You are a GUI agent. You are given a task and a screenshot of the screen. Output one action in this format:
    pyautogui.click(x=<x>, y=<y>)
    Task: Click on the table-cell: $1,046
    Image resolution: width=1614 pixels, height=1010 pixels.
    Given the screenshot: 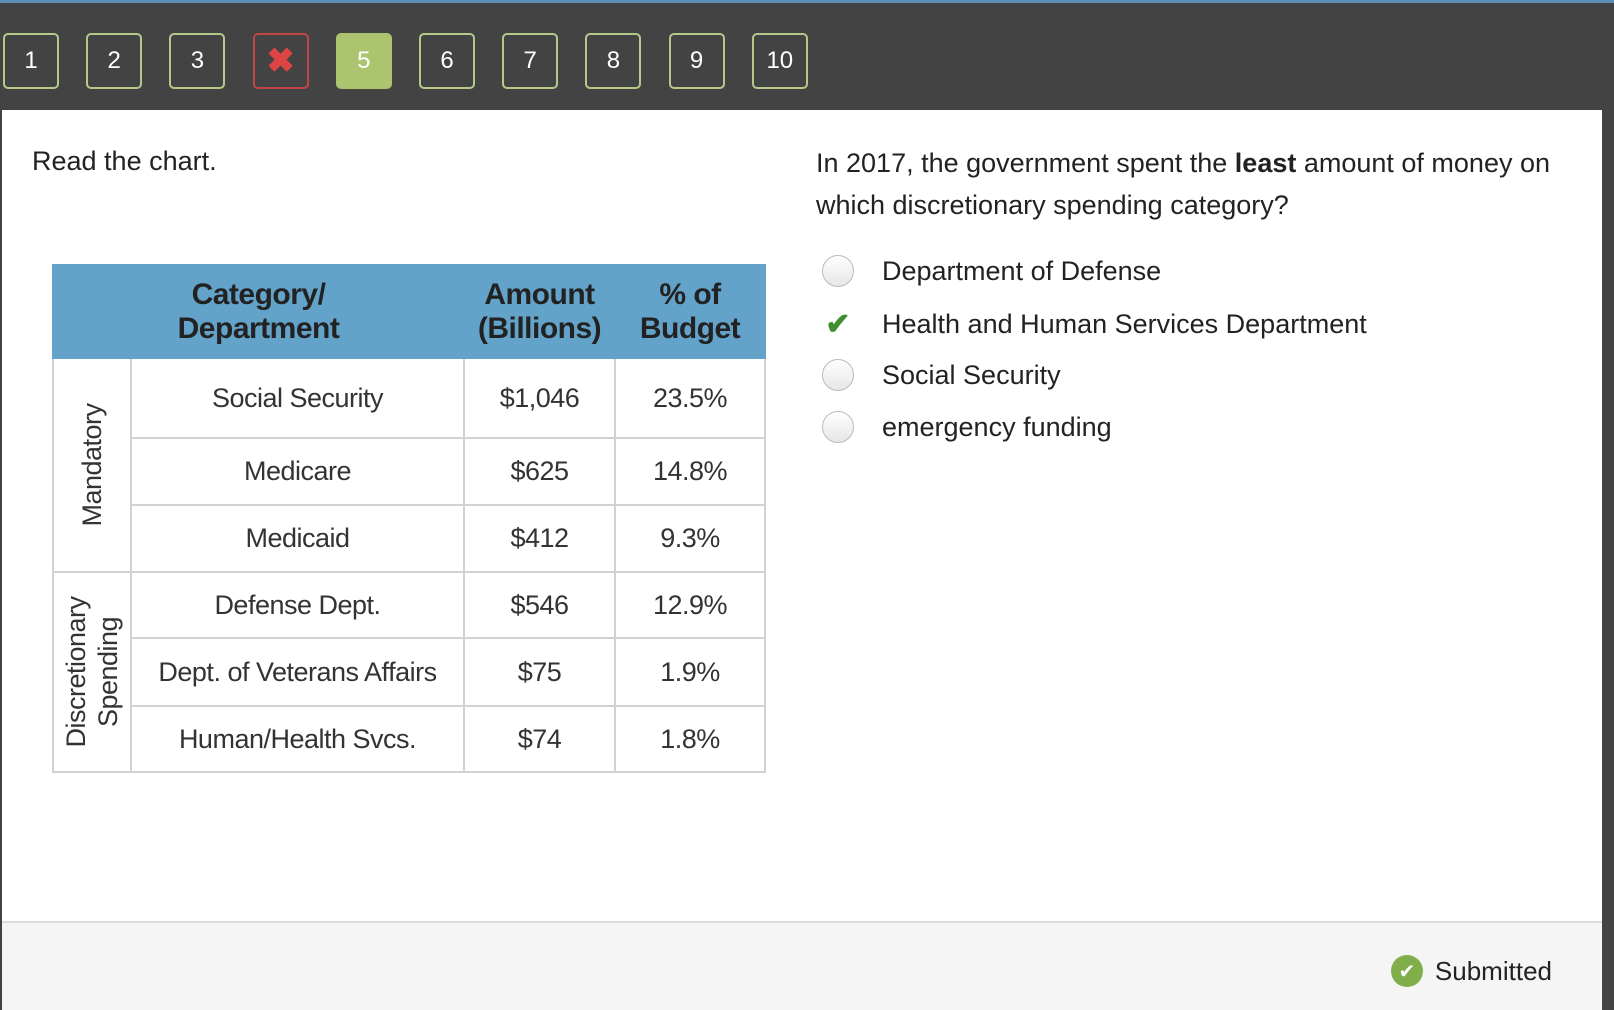 What is the action you would take?
    pyautogui.click(x=539, y=398)
    